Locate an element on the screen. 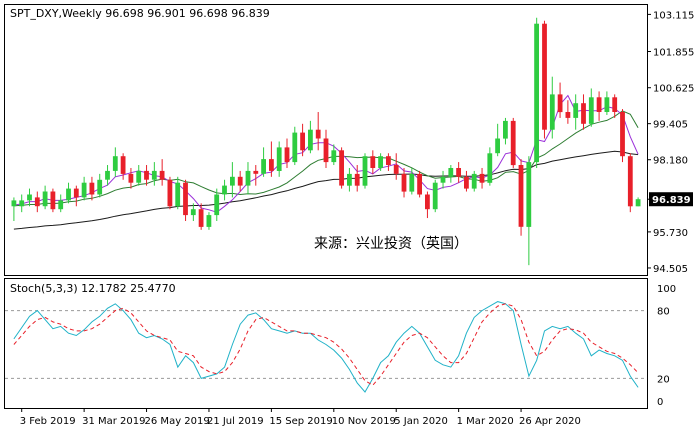 The height and width of the screenshot is (434, 700). x-tick-label: 5 Jan 2020 is located at coordinates (421, 421).